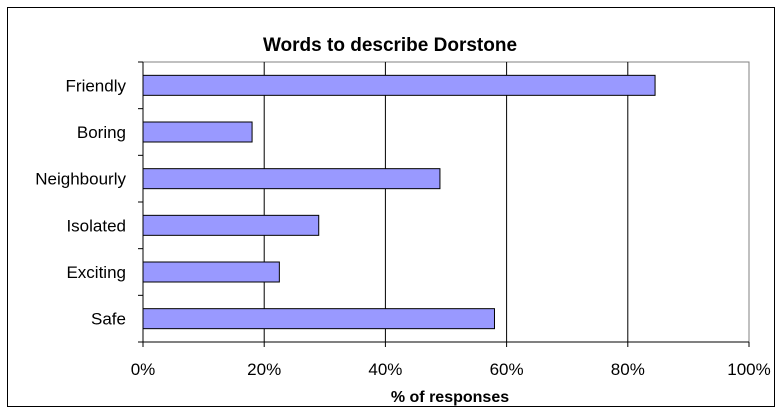 Image resolution: width=782 pixels, height=409 pixels. What do you see at coordinates (80, 179) in the screenshot?
I see `y-tick-label: Neighbourly` at bounding box center [80, 179].